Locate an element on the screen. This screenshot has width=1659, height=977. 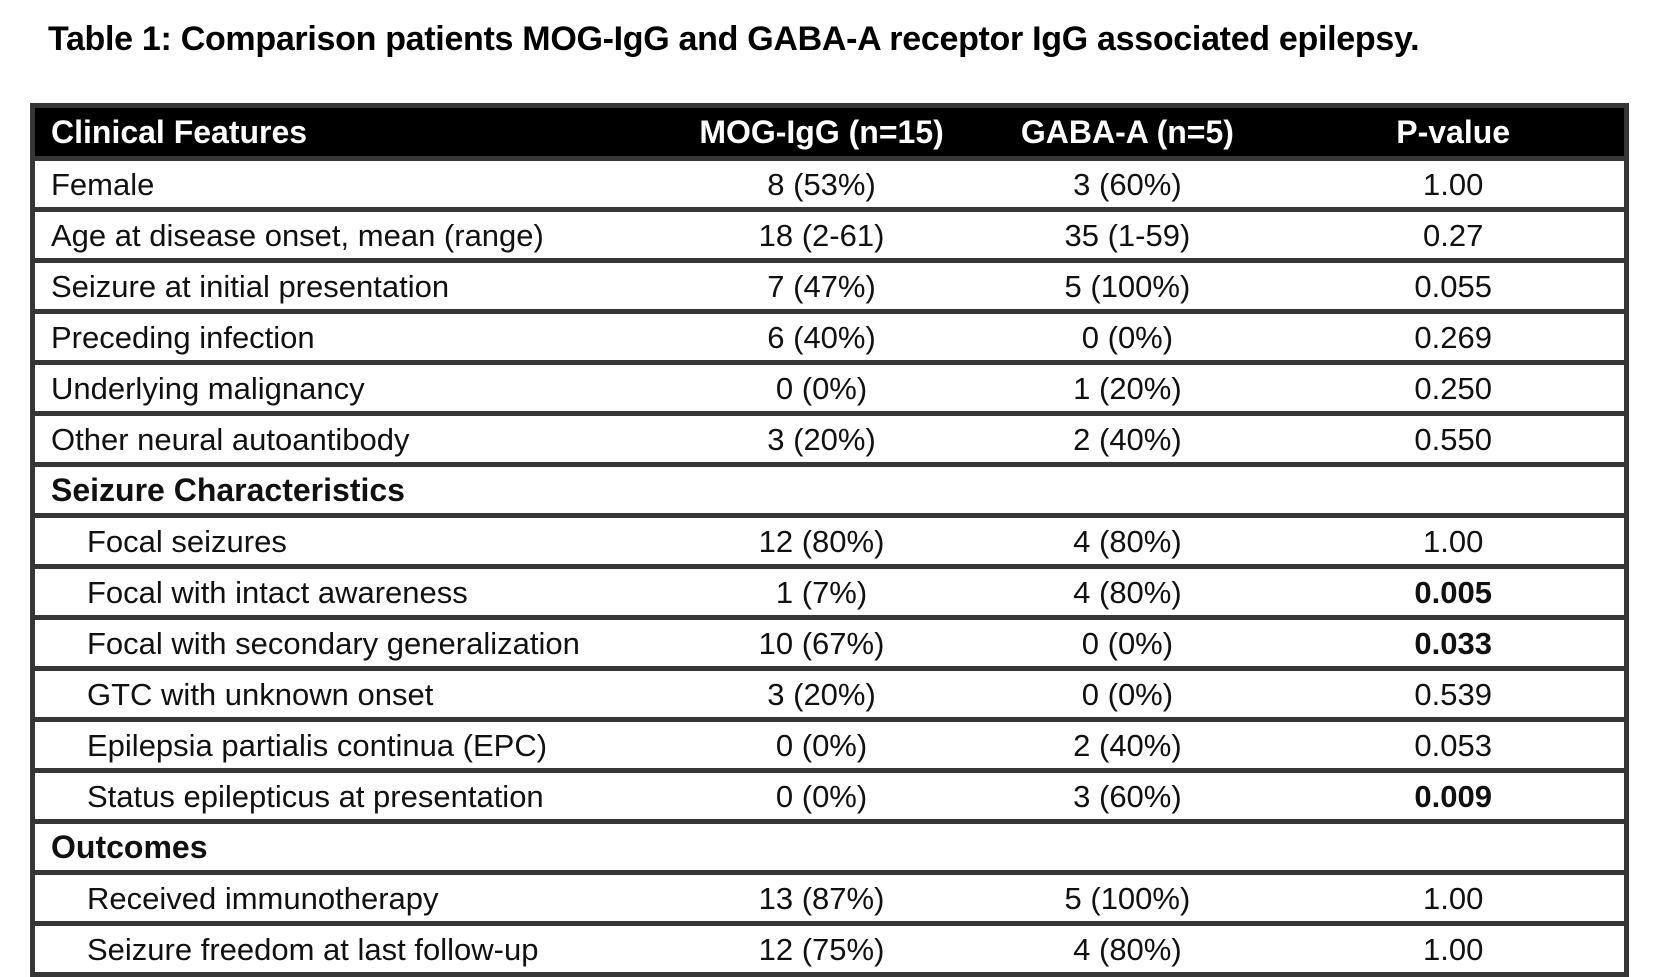
table-row: GTC with unknown onset 3 (20%) 0 (0%) 0.539 is located at coordinates (829, 691).